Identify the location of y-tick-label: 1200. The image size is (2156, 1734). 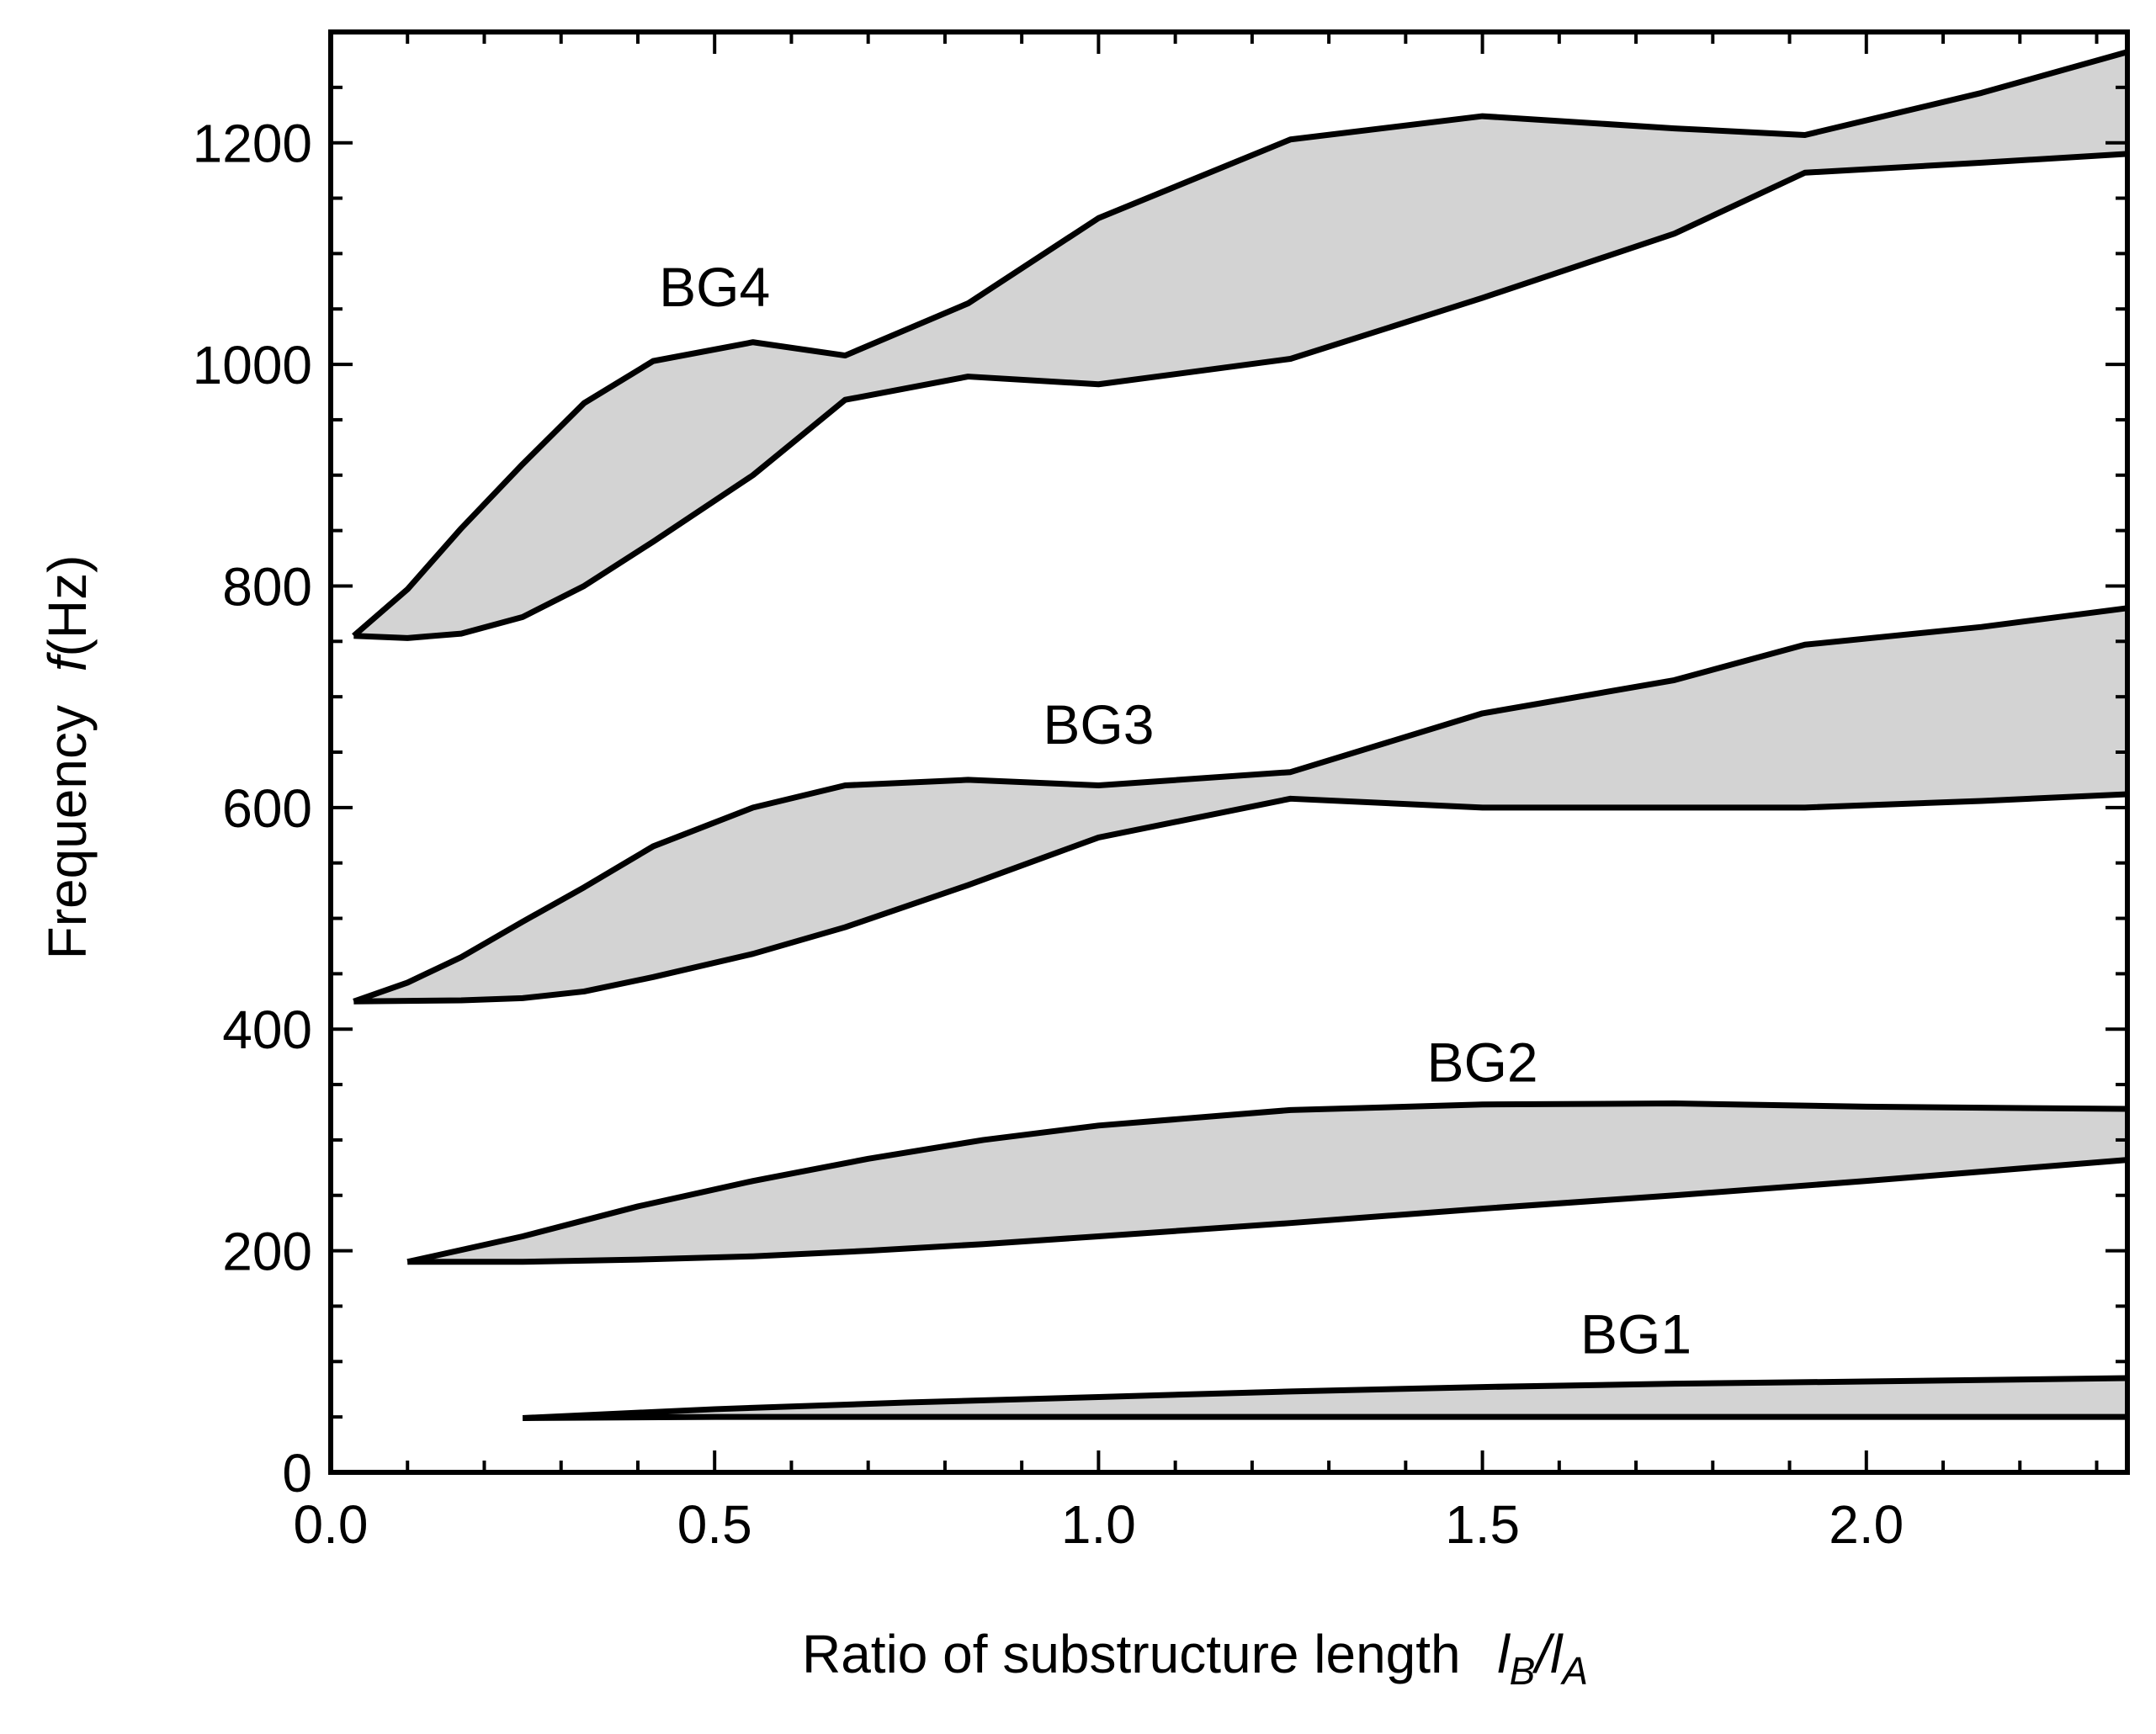
(252, 144).